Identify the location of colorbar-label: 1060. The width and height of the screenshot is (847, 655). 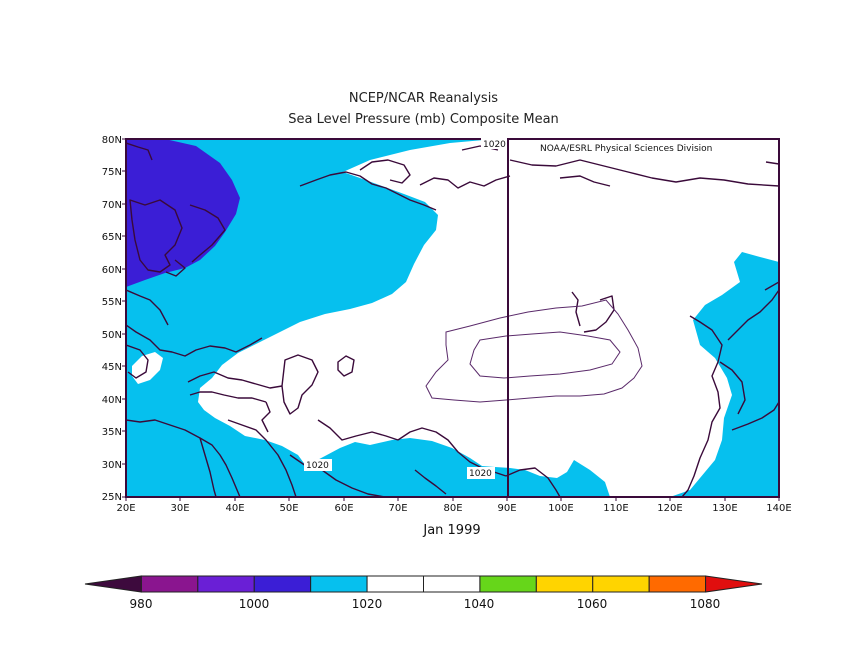
(592, 604).